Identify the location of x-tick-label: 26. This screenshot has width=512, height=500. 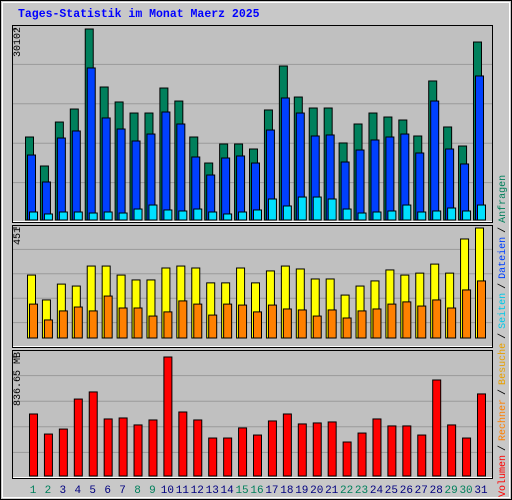
(406, 491).